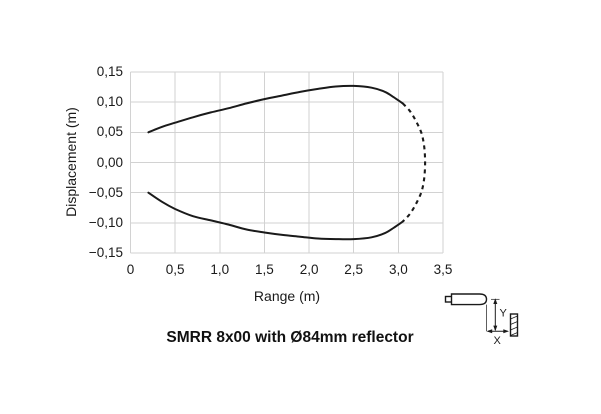  Describe the element at coordinates (290, 337) in the screenshot. I see `chart-caption: SMRR 8x00 with Ø84mm reflector` at that location.